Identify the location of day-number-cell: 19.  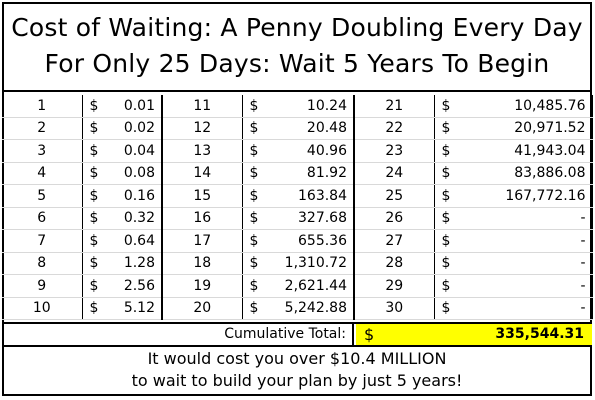
(202, 286).